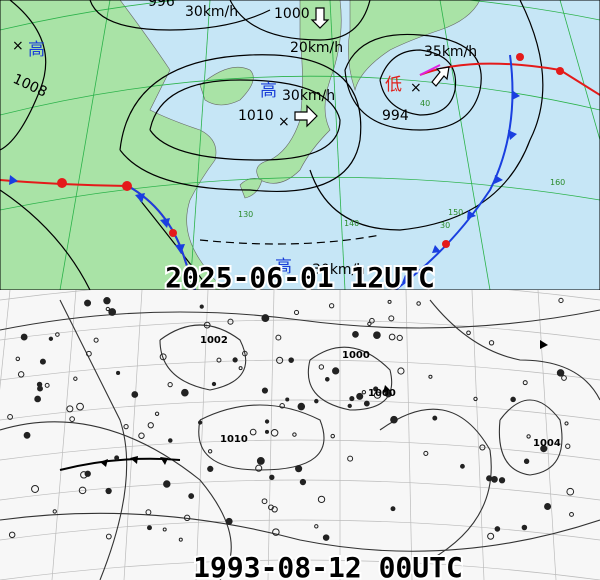  What do you see at coordinates (445, 225) in the screenshot?
I see `grid-label: 30` at bounding box center [445, 225].